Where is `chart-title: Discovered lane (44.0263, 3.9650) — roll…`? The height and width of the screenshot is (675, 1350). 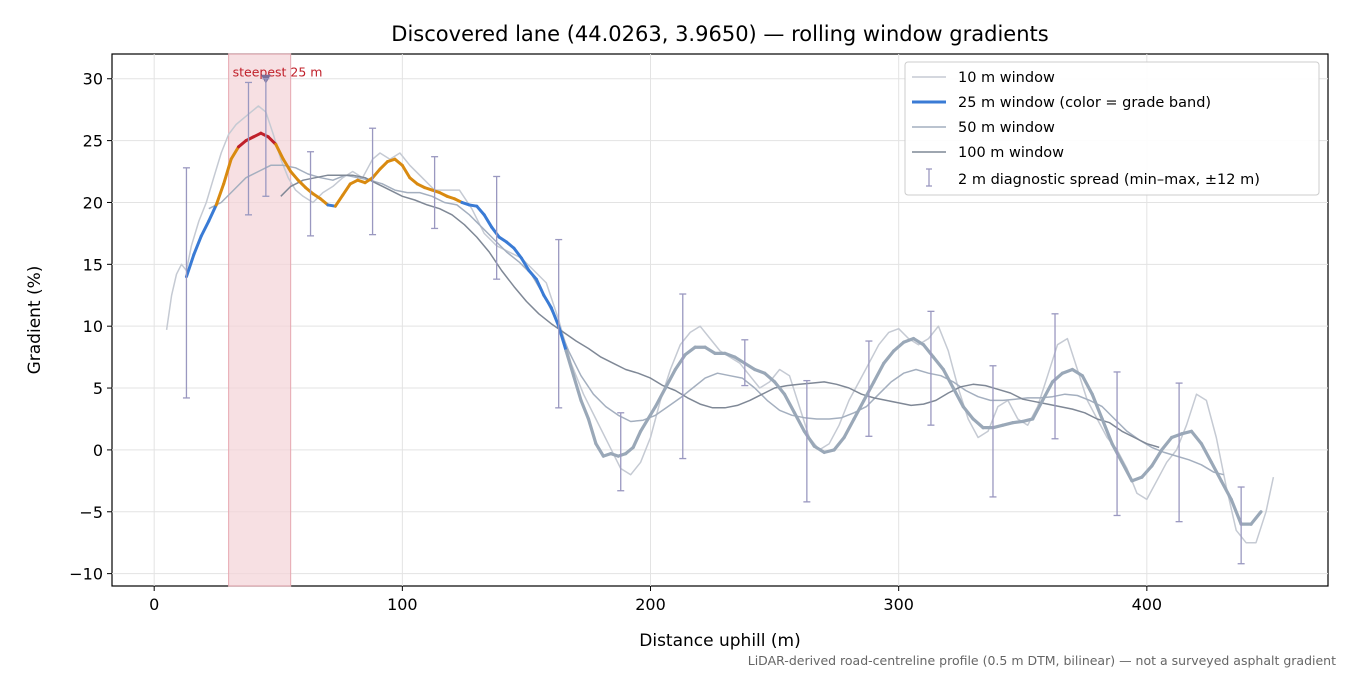 chart-title: Discovered lane (44.0263, 3.9650) — roll… is located at coordinates (719, 34).